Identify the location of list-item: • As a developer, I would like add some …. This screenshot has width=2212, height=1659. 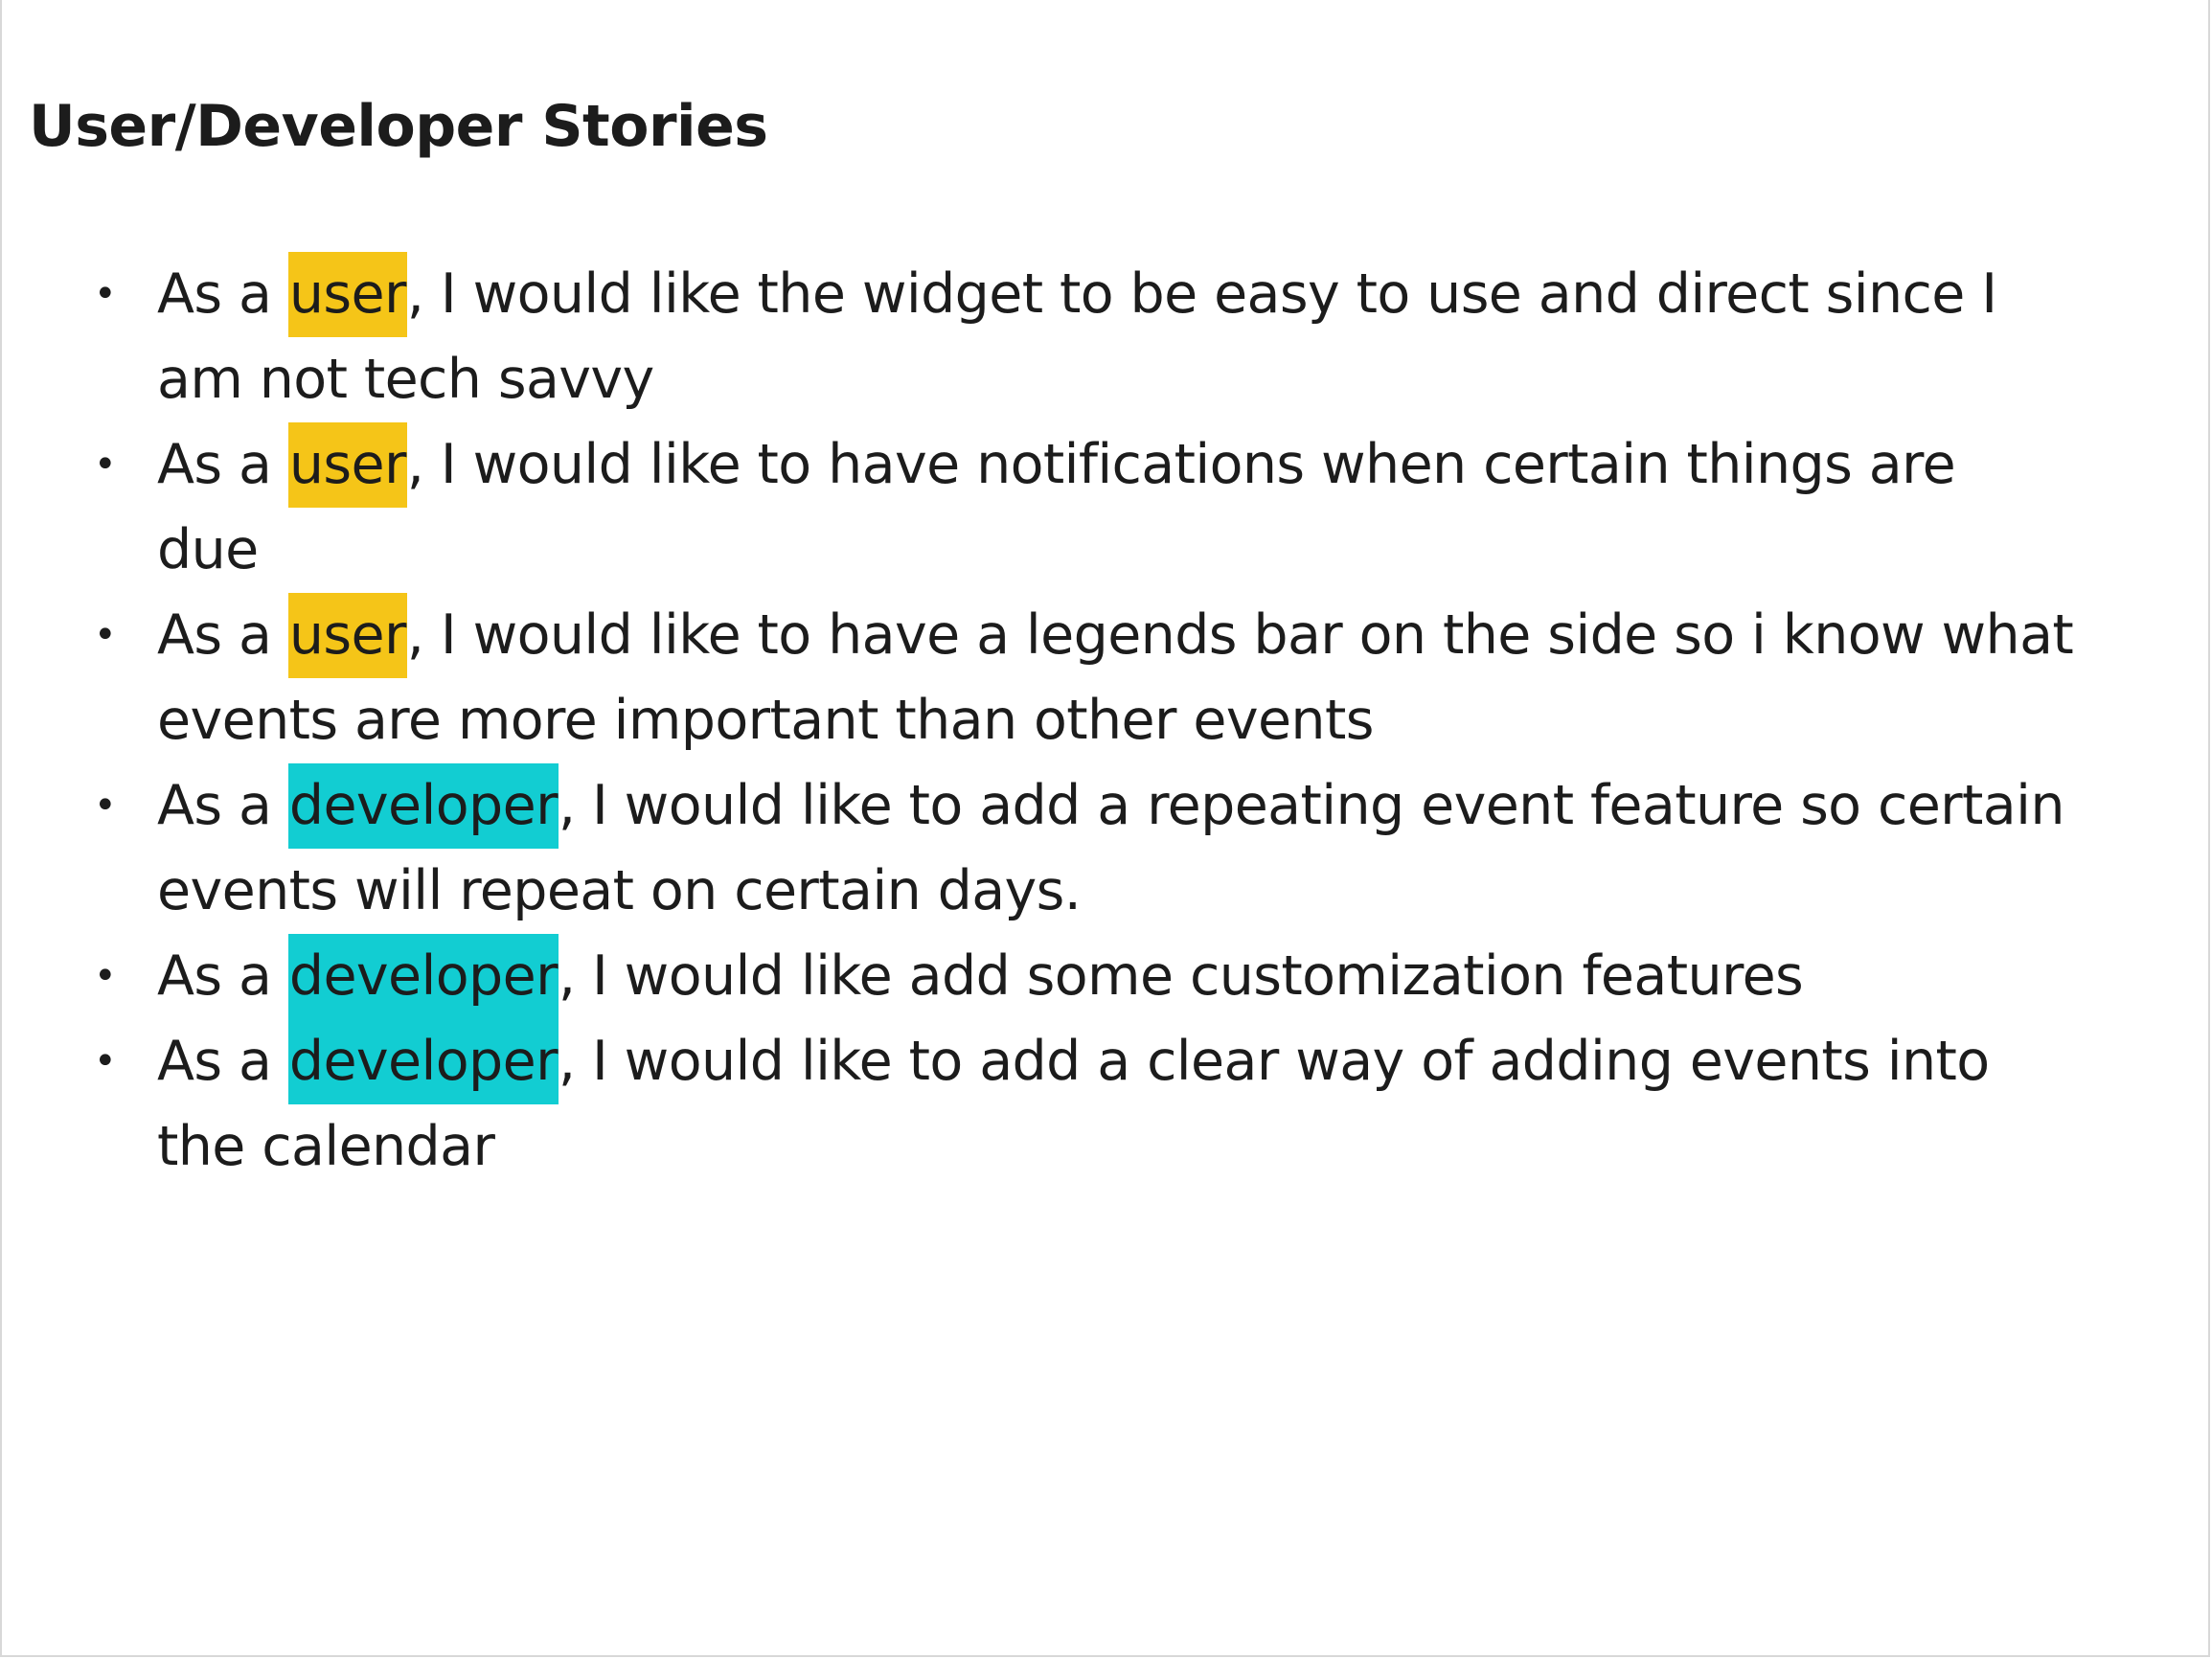
(1084, 976).